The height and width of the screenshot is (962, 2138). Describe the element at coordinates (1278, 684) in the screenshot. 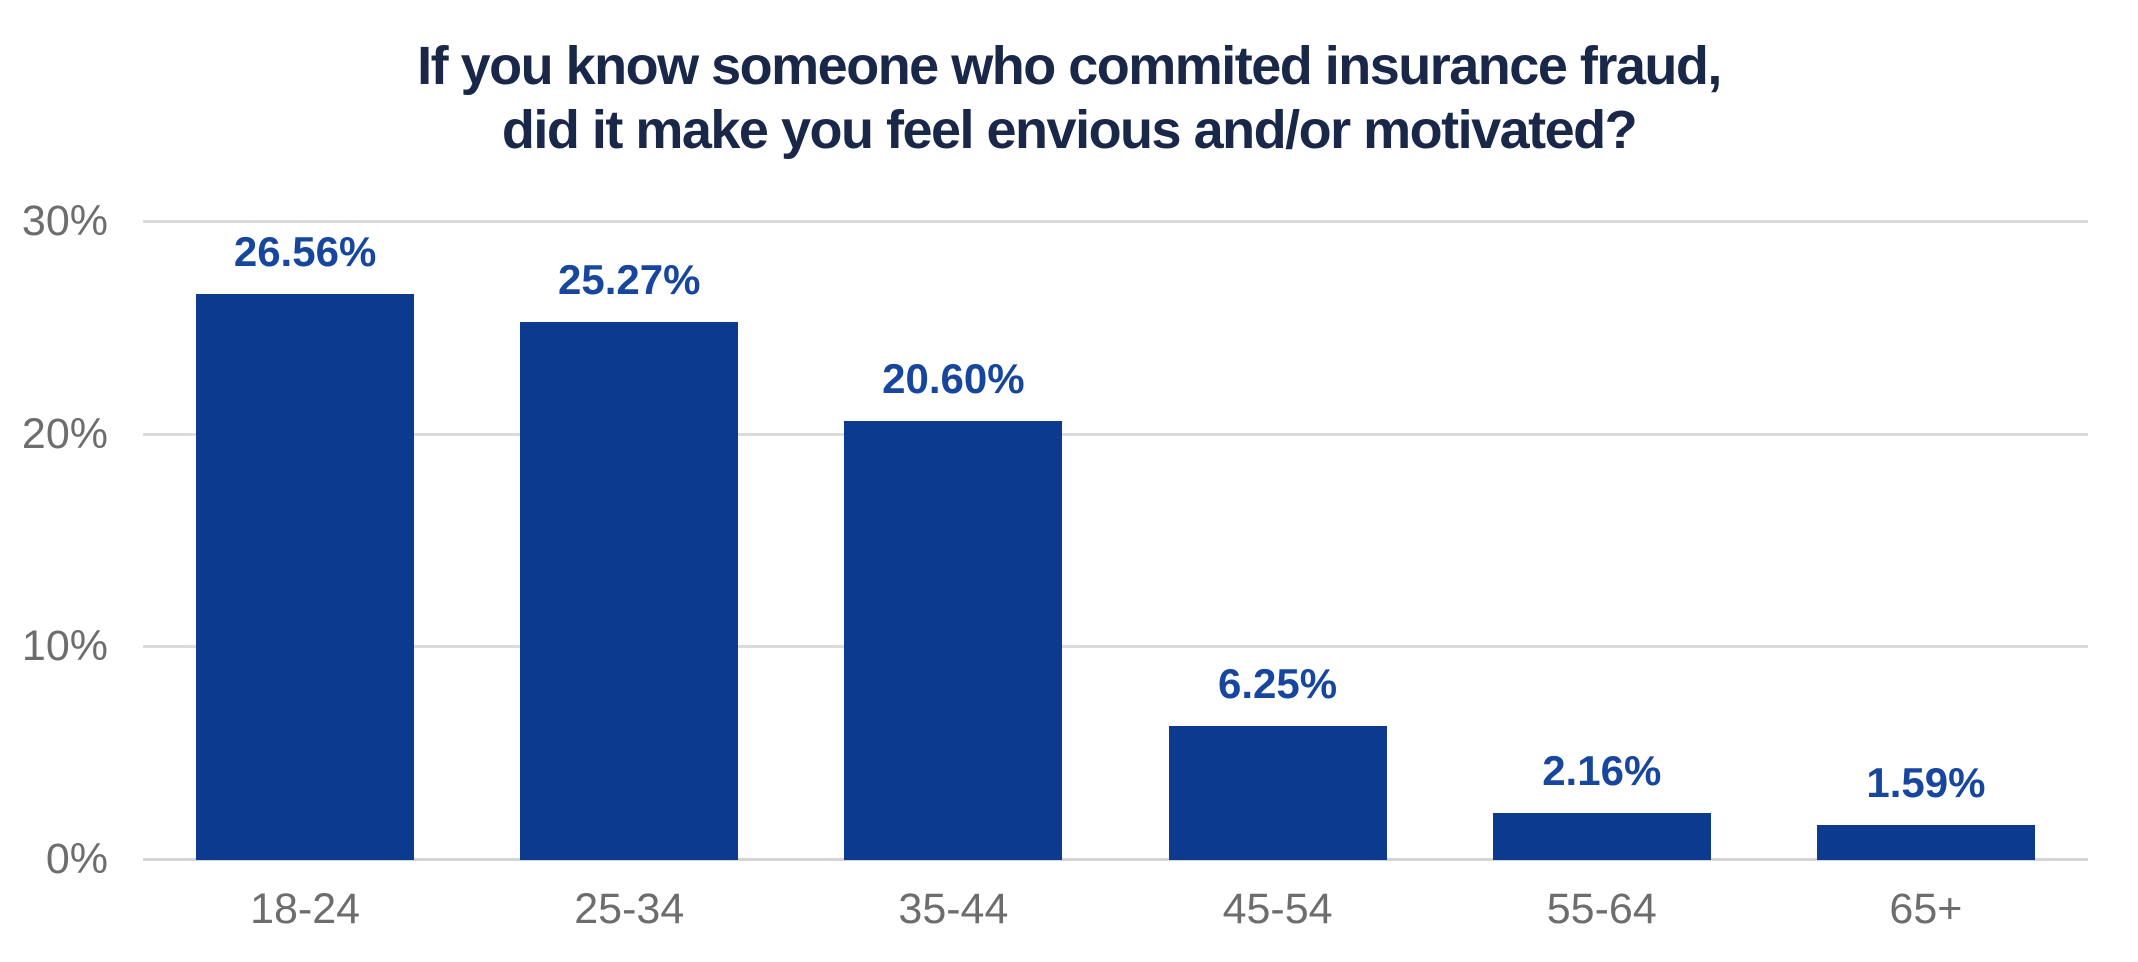

I see `bar-value-label: 6.25%` at that location.